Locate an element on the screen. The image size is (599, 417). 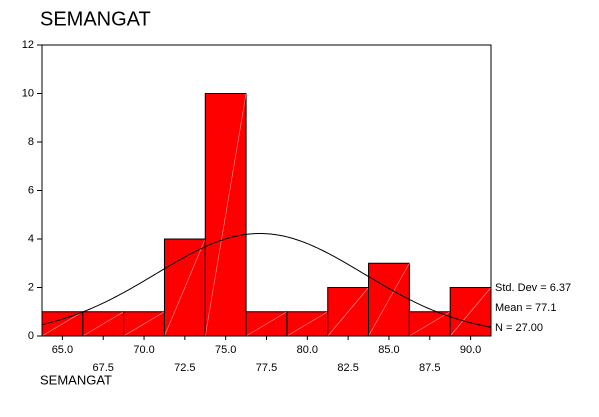
x-tick-label: 90.0 is located at coordinates (470, 350).